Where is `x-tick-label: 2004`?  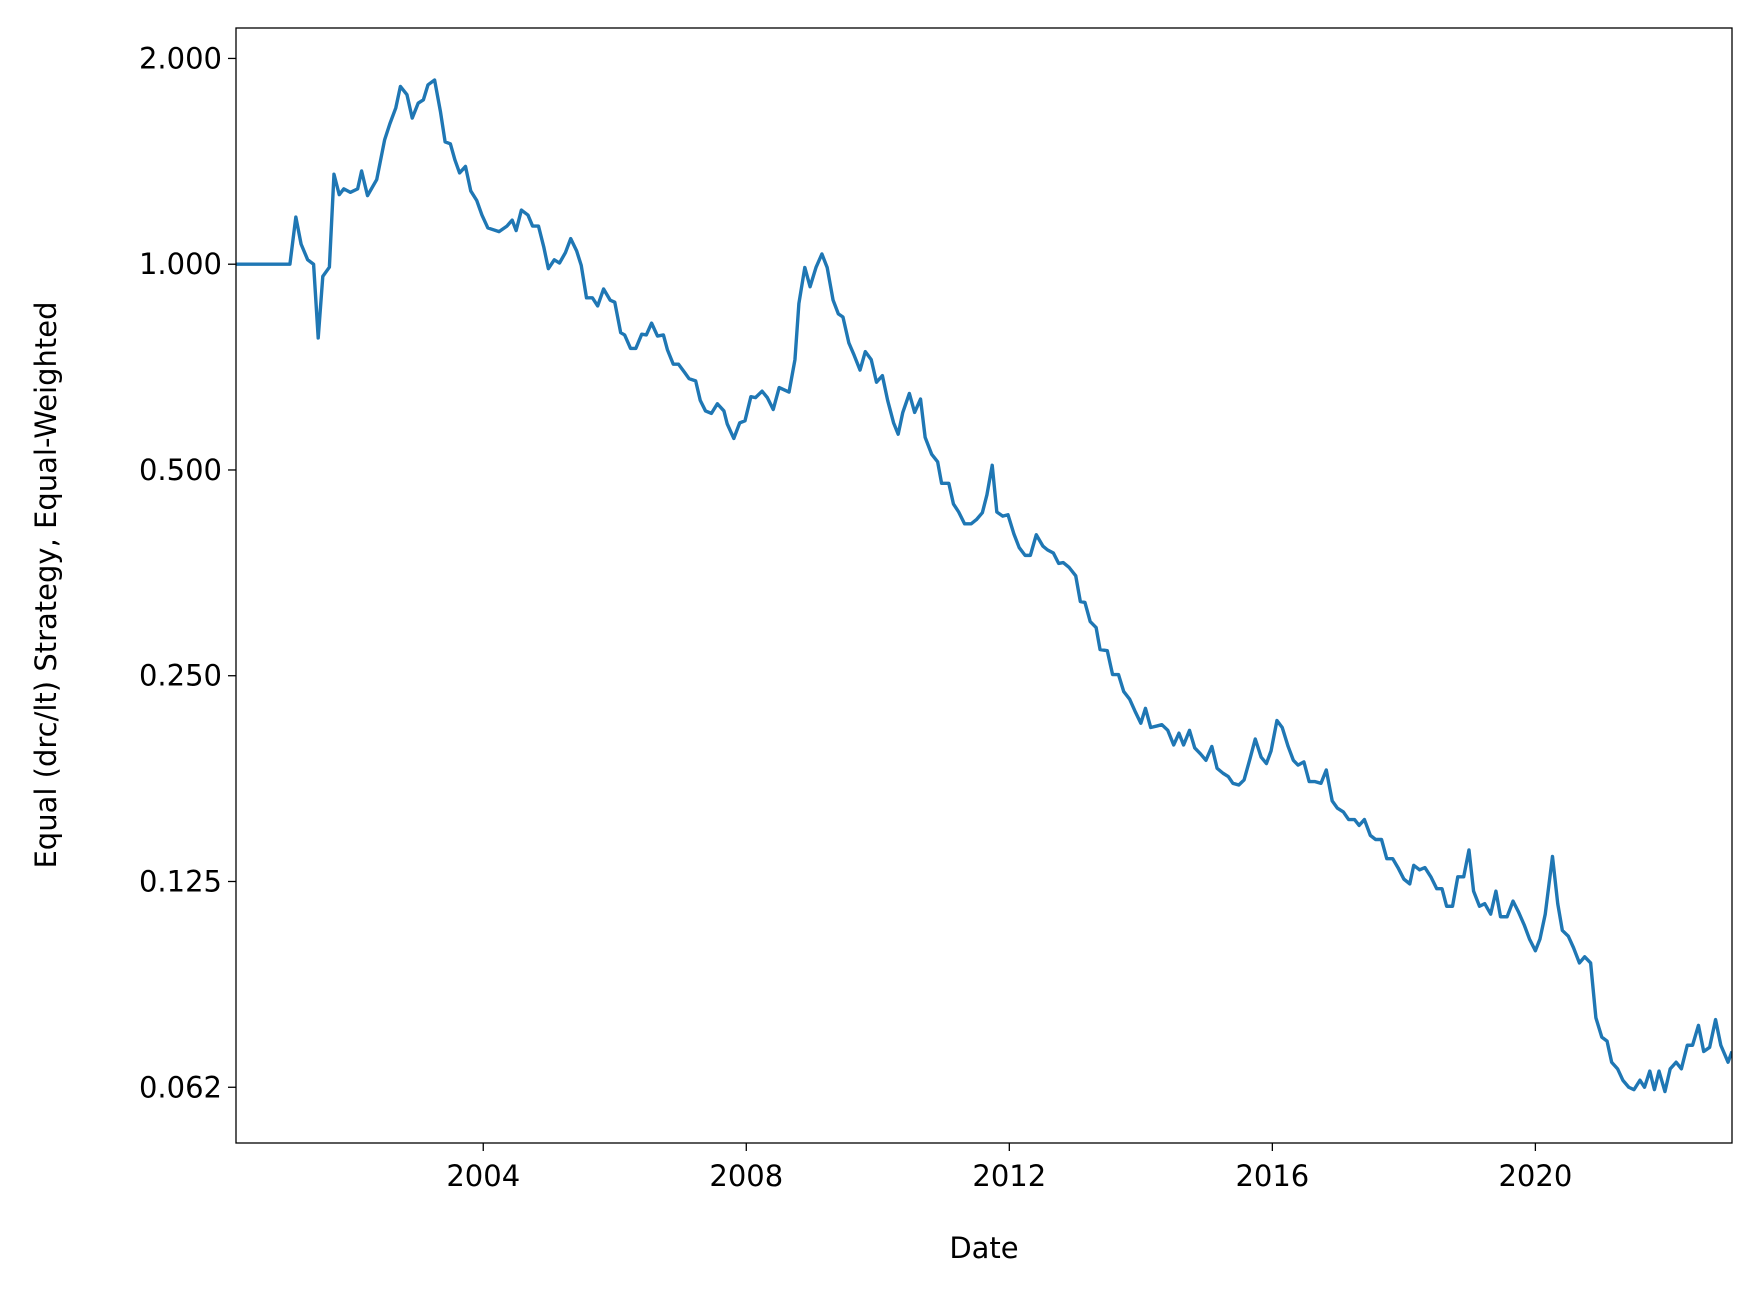 x-tick-label: 2004 is located at coordinates (483, 1176).